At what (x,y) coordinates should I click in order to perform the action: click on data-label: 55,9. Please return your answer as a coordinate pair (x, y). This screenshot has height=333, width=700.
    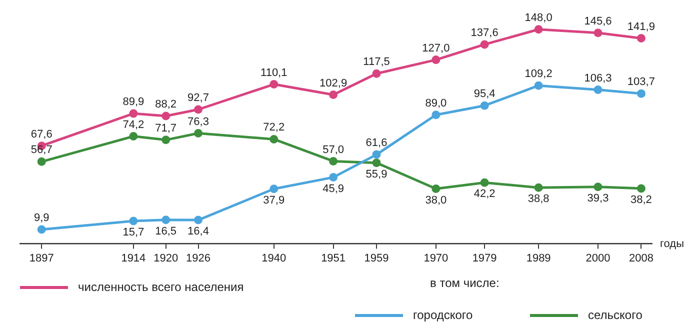
    Looking at the image, I should click on (377, 174).